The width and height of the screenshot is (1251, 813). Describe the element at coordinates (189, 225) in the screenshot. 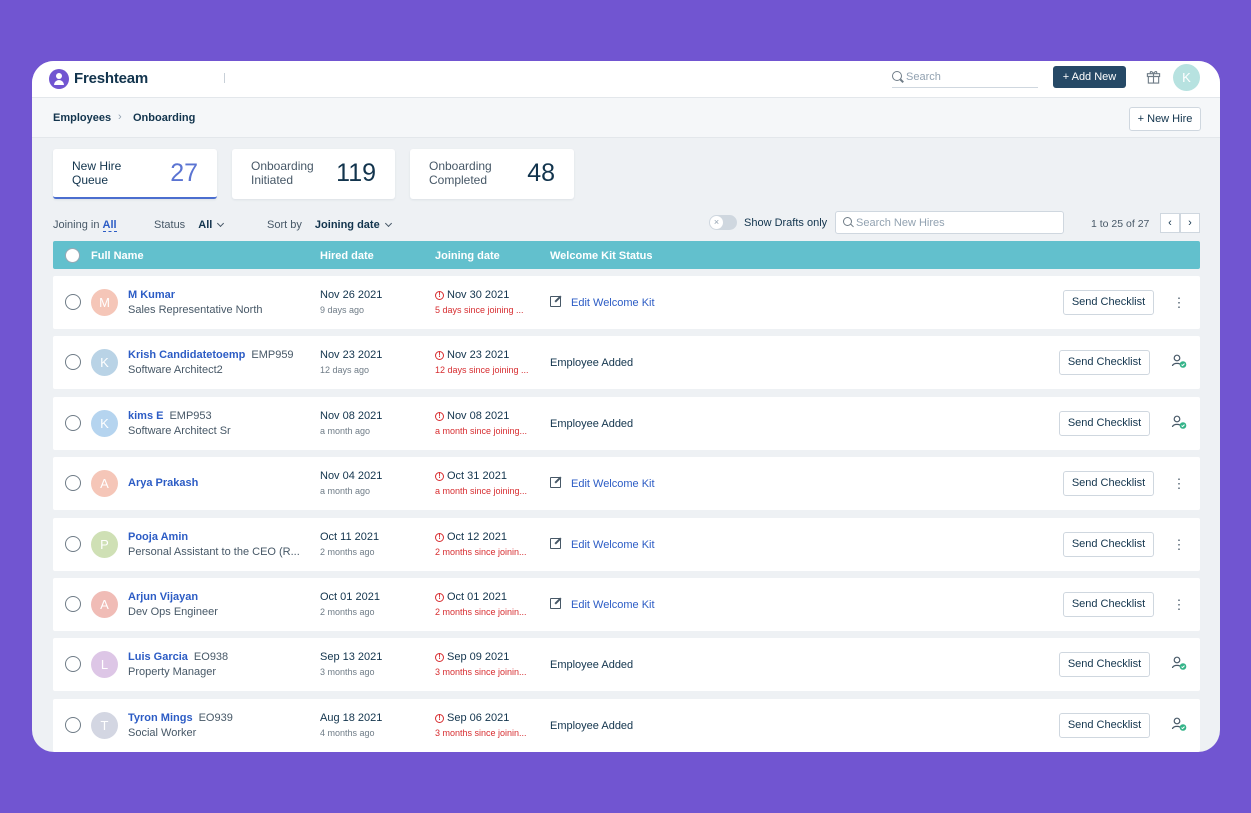

I see `status-filter: Status All` at that location.